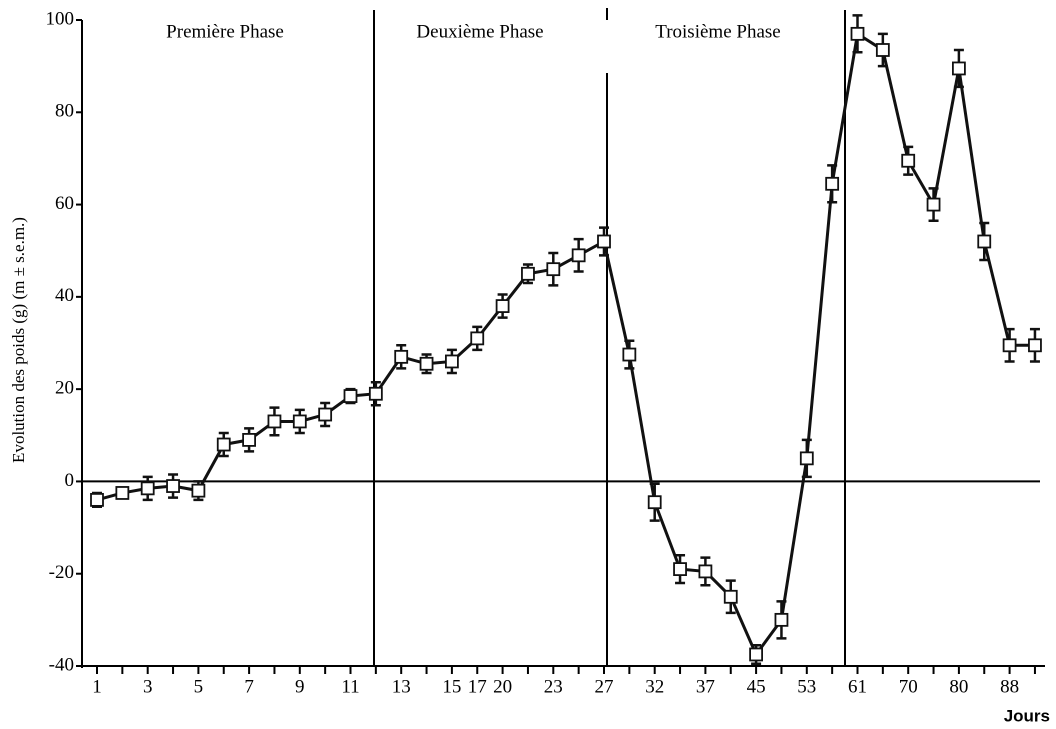 The width and height of the screenshot is (1056, 729). I want to click on x-axis-label: Jours, so click(1027, 715).